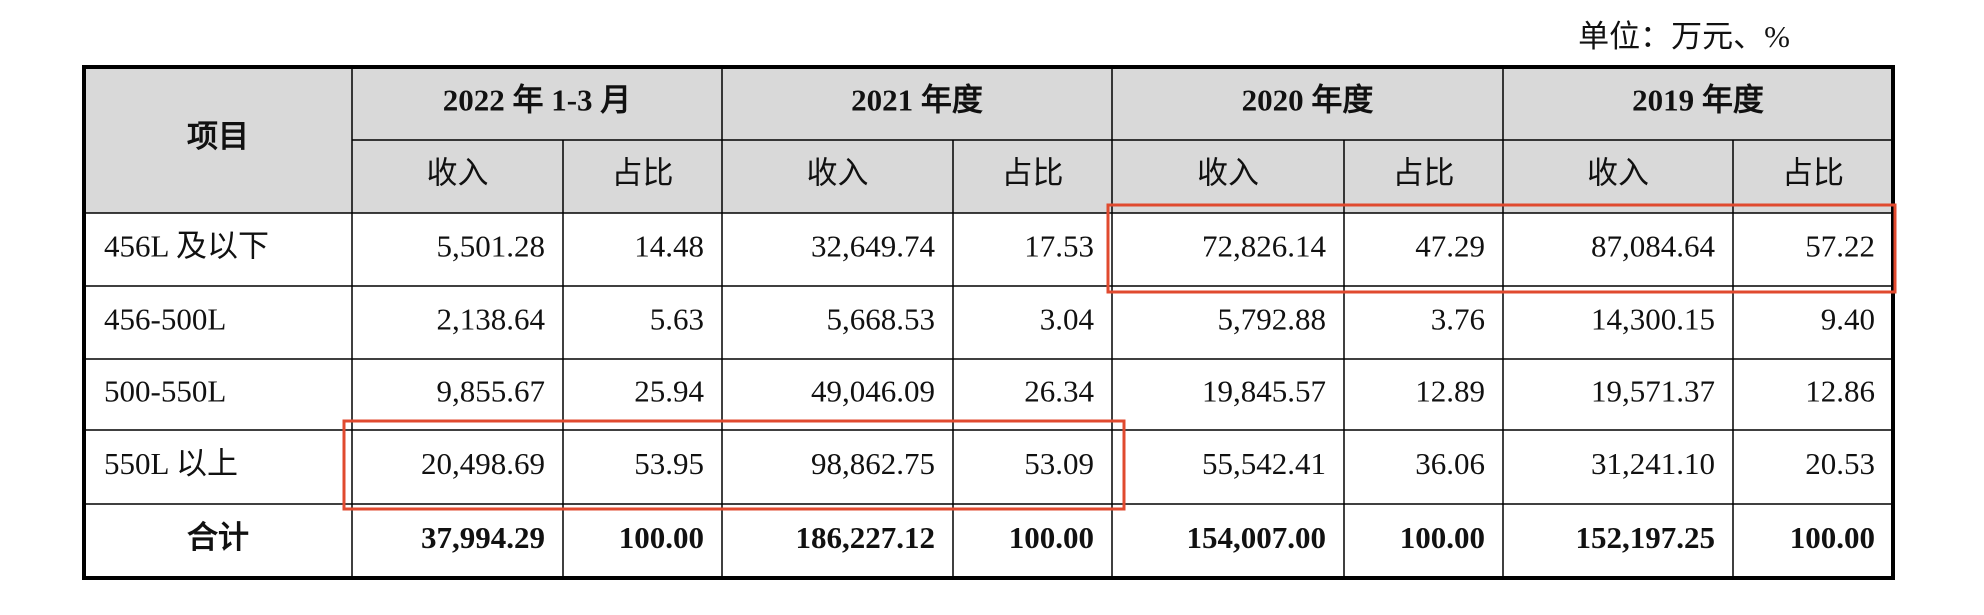 The image size is (1984, 615). Describe the element at coordinates (917, 100) in the screenshot. I see `period-header: 2021 年度` at that location.